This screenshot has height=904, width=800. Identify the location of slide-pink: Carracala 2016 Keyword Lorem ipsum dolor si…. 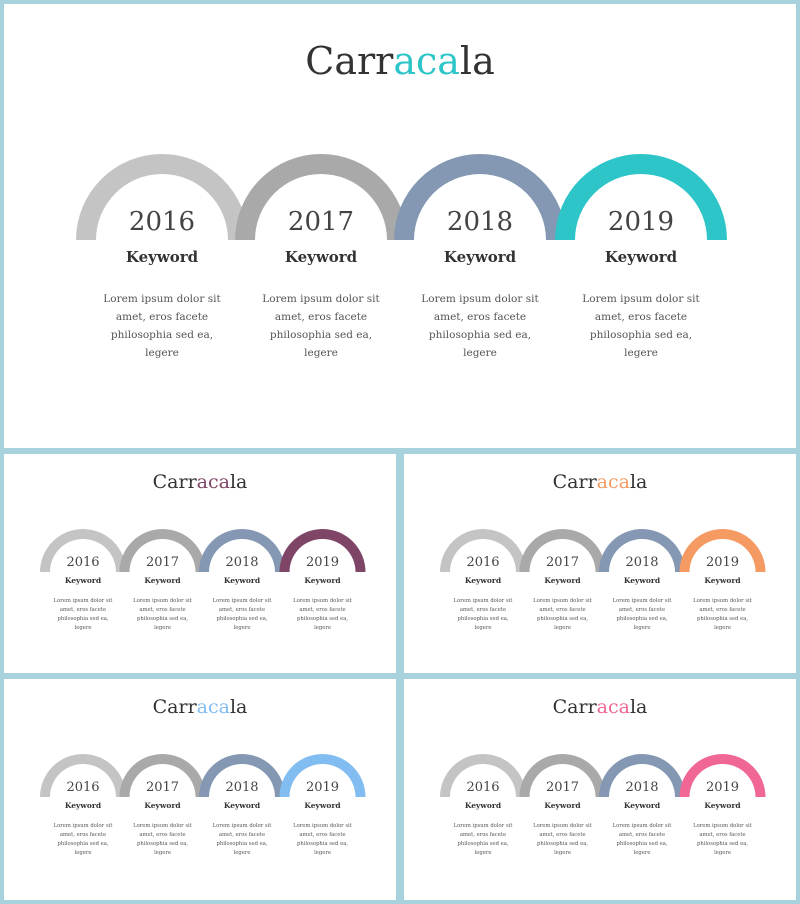
(600, 789).